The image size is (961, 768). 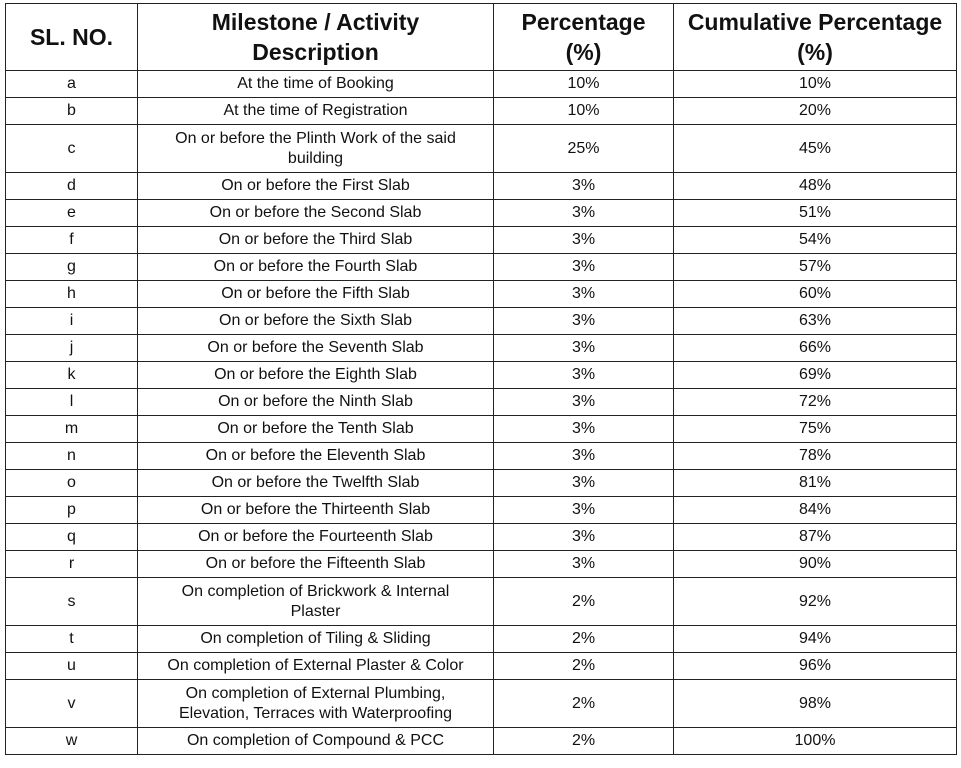 I want to click on table-cell: On or before the Eleventh Slab, so click(x=315, y=456).